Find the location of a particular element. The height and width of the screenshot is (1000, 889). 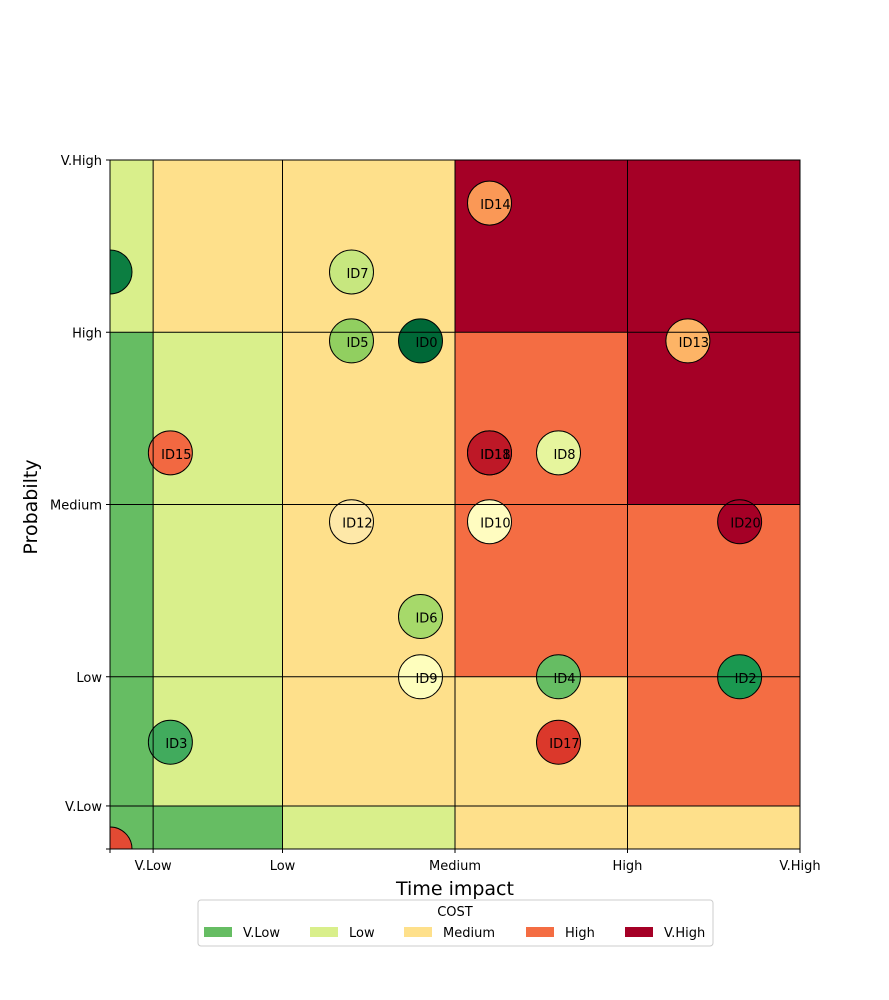

x-tick-label: V.High is located at coordinates (799, 866).